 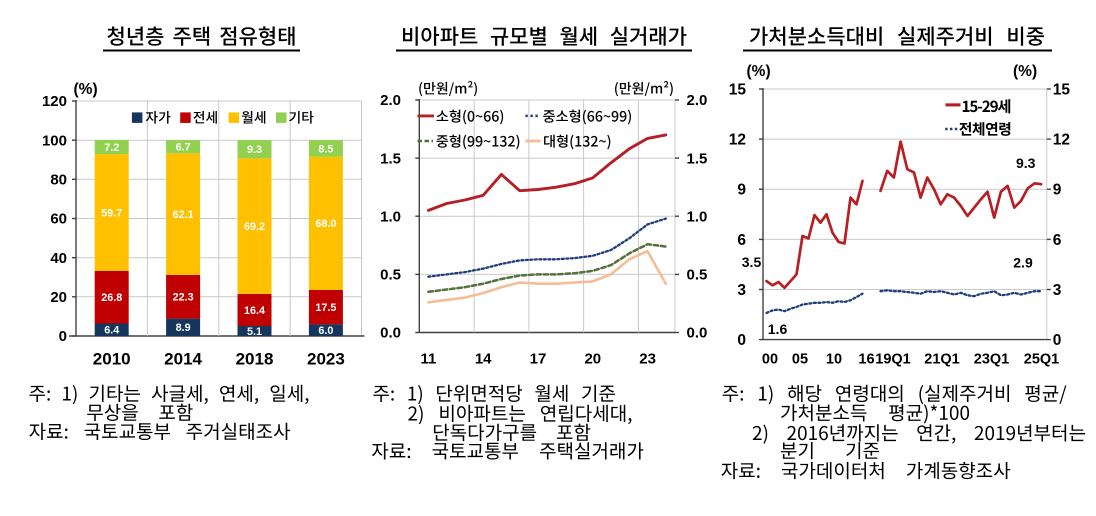 What do you see at coordinates (326, 359) in the screenshot?
I see `svg-text: 2023` at bounding box center [326, 359].